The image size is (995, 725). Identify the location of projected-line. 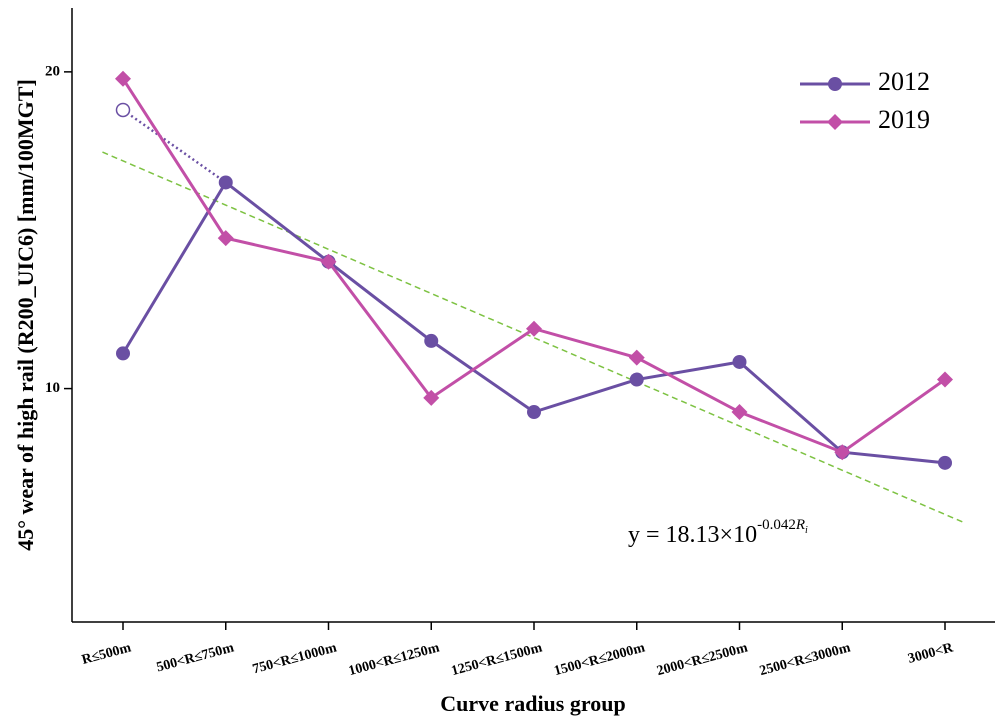
(174, 146).